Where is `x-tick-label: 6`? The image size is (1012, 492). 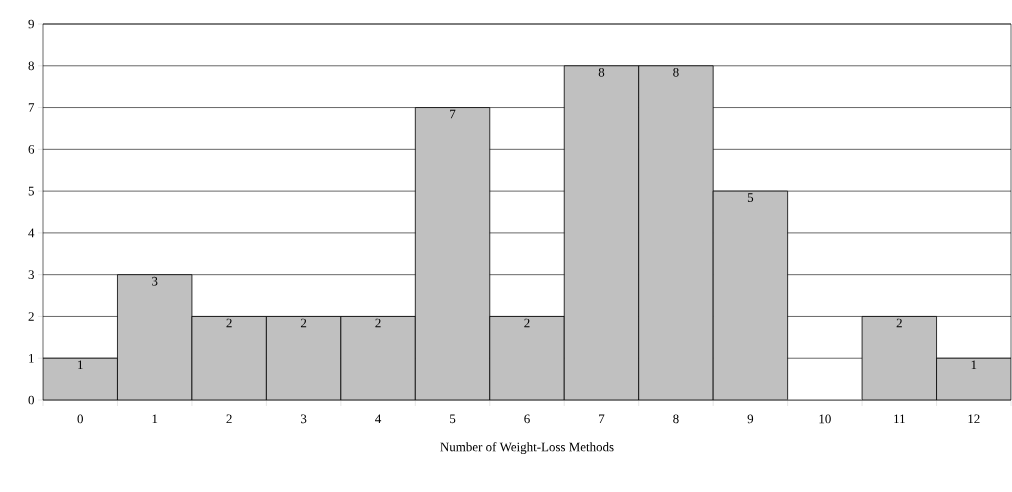 x-tick-label: 6 is located at coordinates (527, 419).